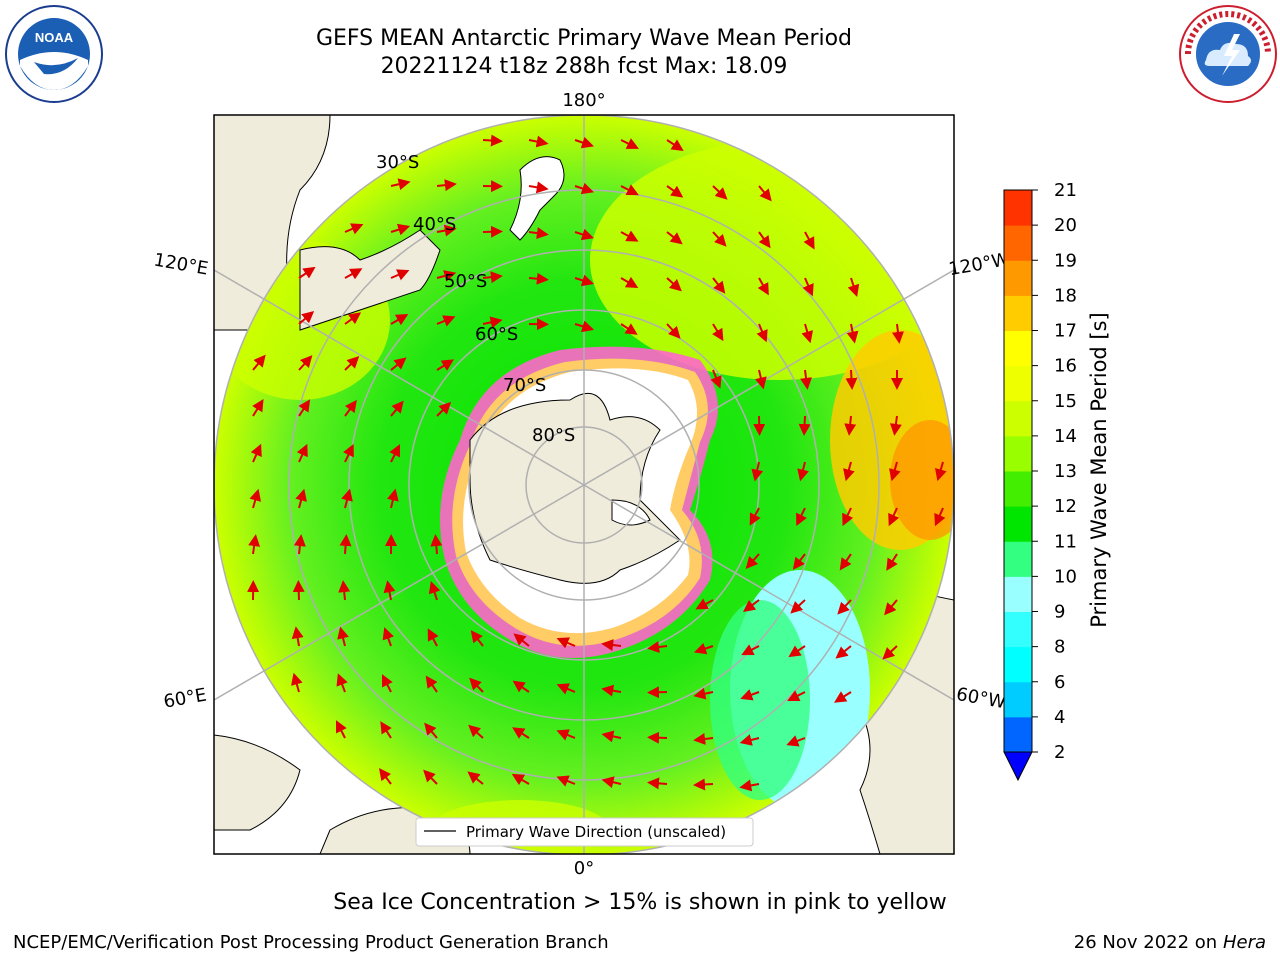 The image size is (1280, 960). What do you see at coordinates (1018, 766) in the screenshot?
I see `colorbar-extend-triangle` at bounding box center [1018, 766].